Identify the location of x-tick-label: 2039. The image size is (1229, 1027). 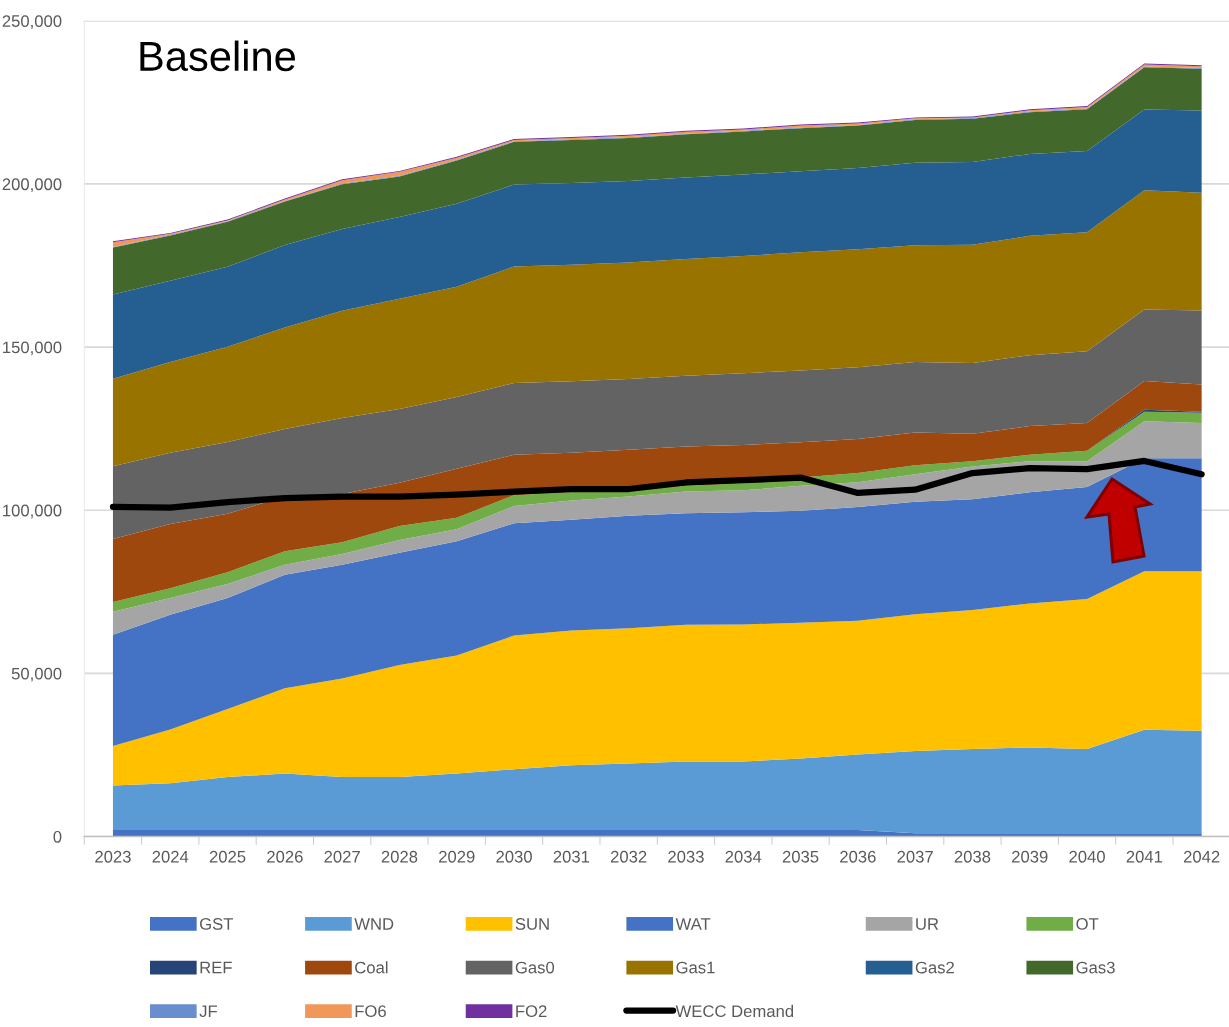
(1030, 856).